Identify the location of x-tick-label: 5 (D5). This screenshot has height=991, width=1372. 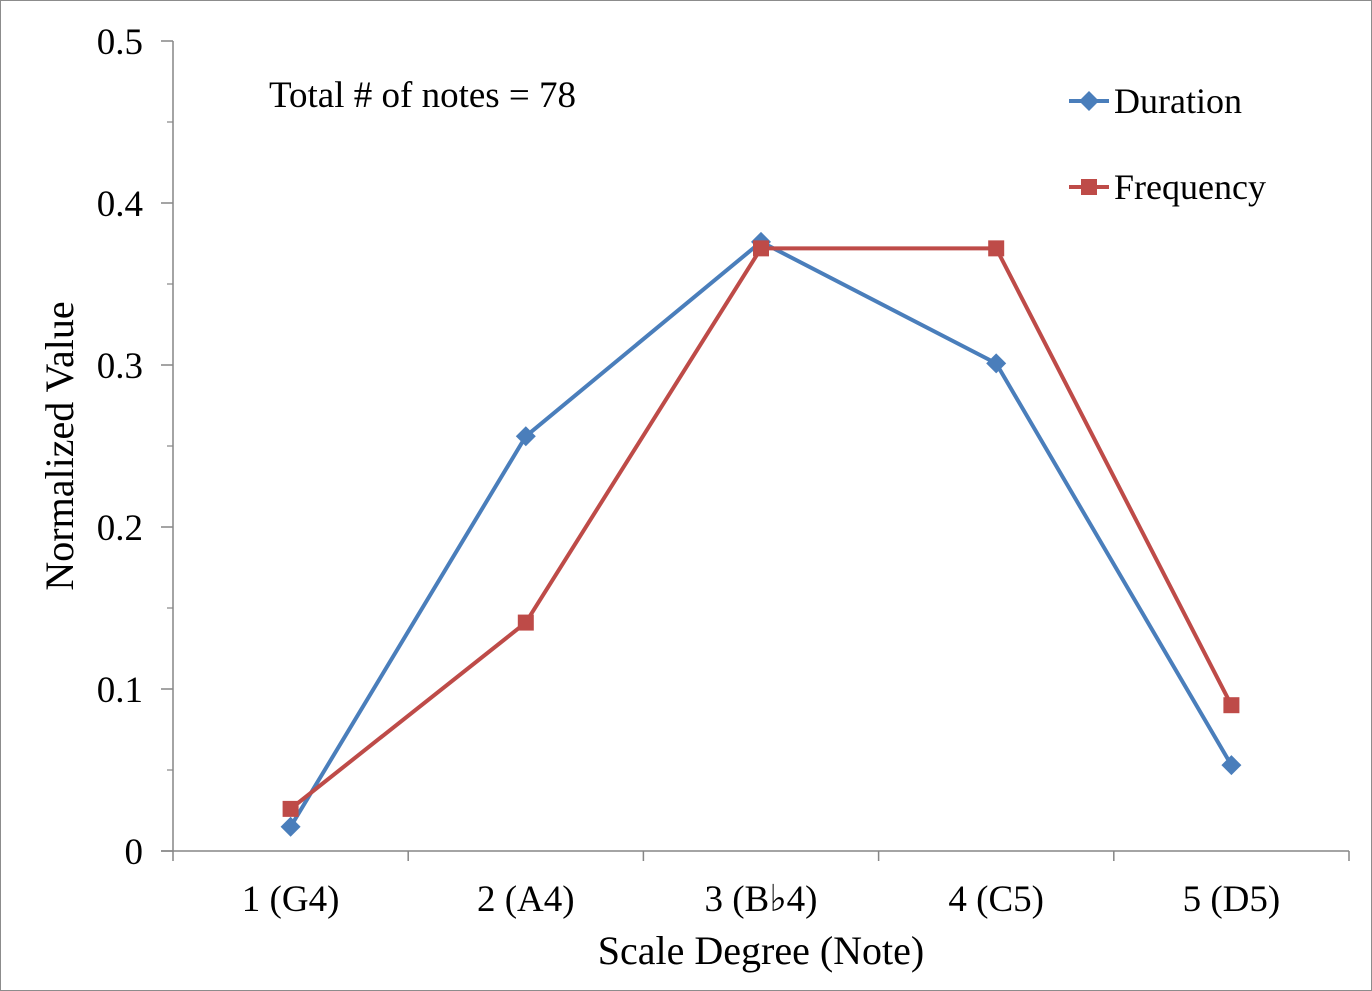
(1232, 899).